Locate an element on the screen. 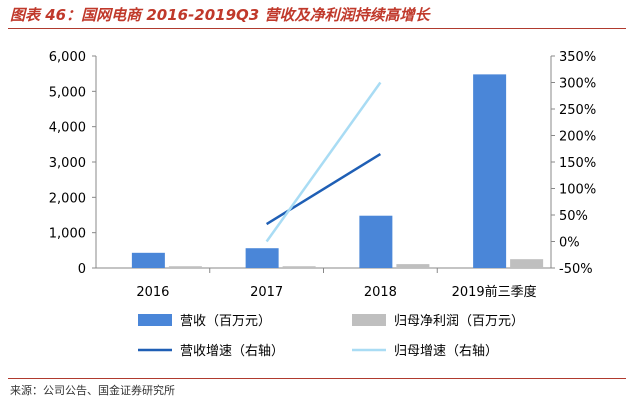 The width and height of the screenshot is (634, 402). left-tick-label: 5,000 is located at coordinates (67, 92).